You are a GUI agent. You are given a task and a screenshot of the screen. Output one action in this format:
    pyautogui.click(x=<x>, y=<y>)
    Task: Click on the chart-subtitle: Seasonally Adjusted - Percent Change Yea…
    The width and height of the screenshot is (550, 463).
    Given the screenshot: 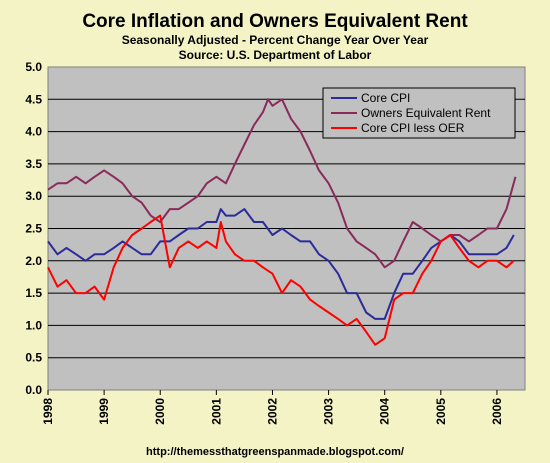 What is the action you would take?
    pyautogui.click(x=275, y=40)
    